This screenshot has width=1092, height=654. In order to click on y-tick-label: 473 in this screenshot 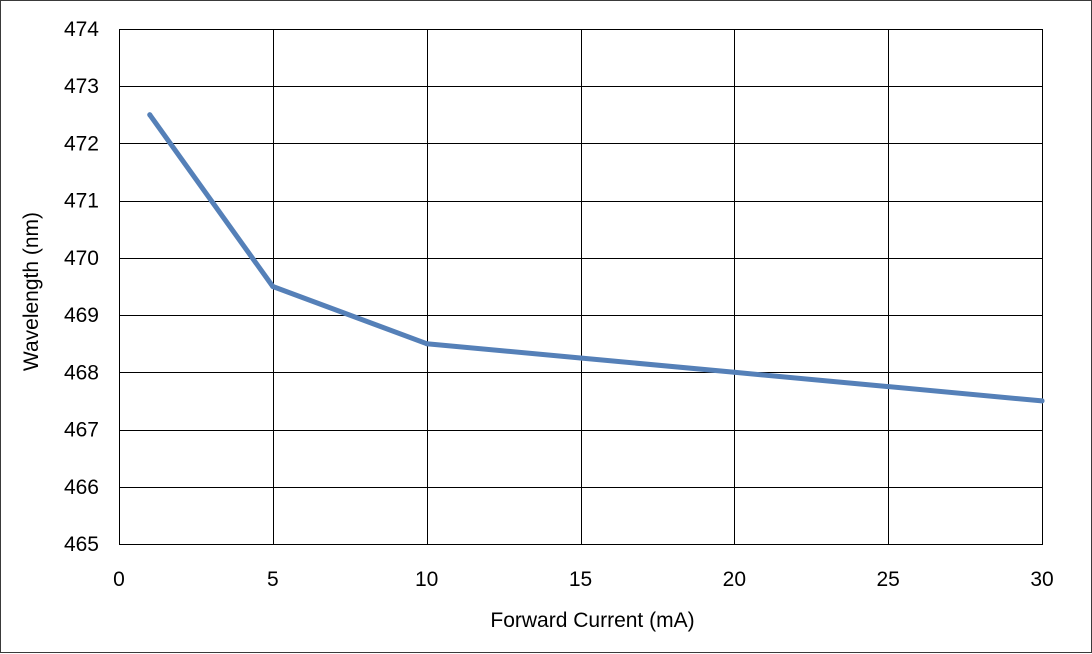, I will do `click(81, 86)`.